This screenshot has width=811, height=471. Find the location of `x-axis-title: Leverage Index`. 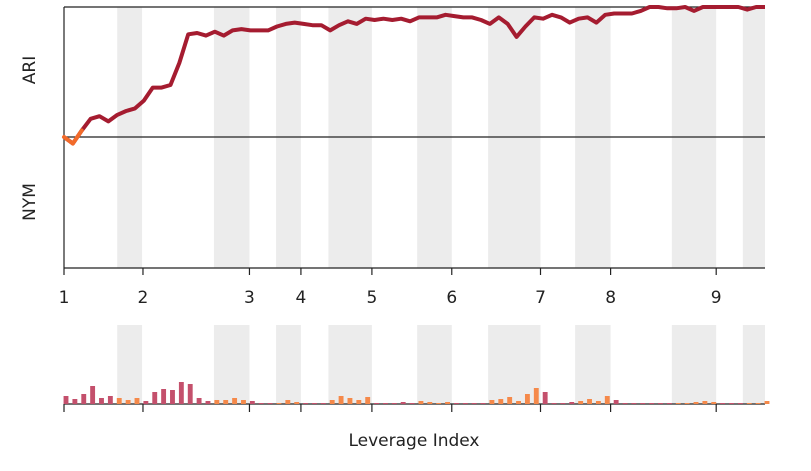

x-axis-title: Leverage Index is located at coordinates (413, 441).